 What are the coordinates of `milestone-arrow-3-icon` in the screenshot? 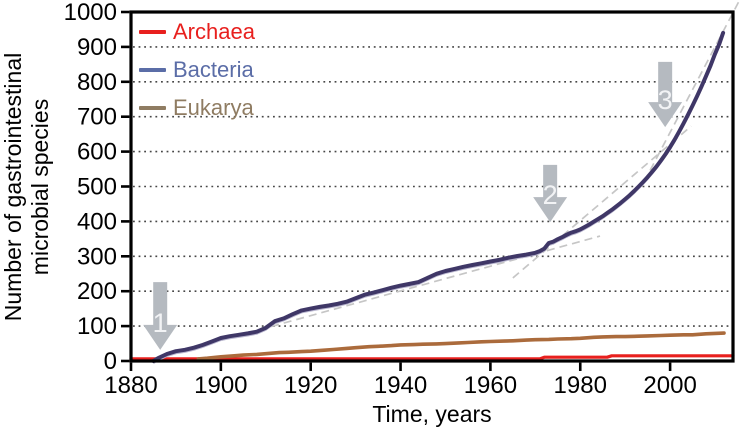 It's located at (665, 94).